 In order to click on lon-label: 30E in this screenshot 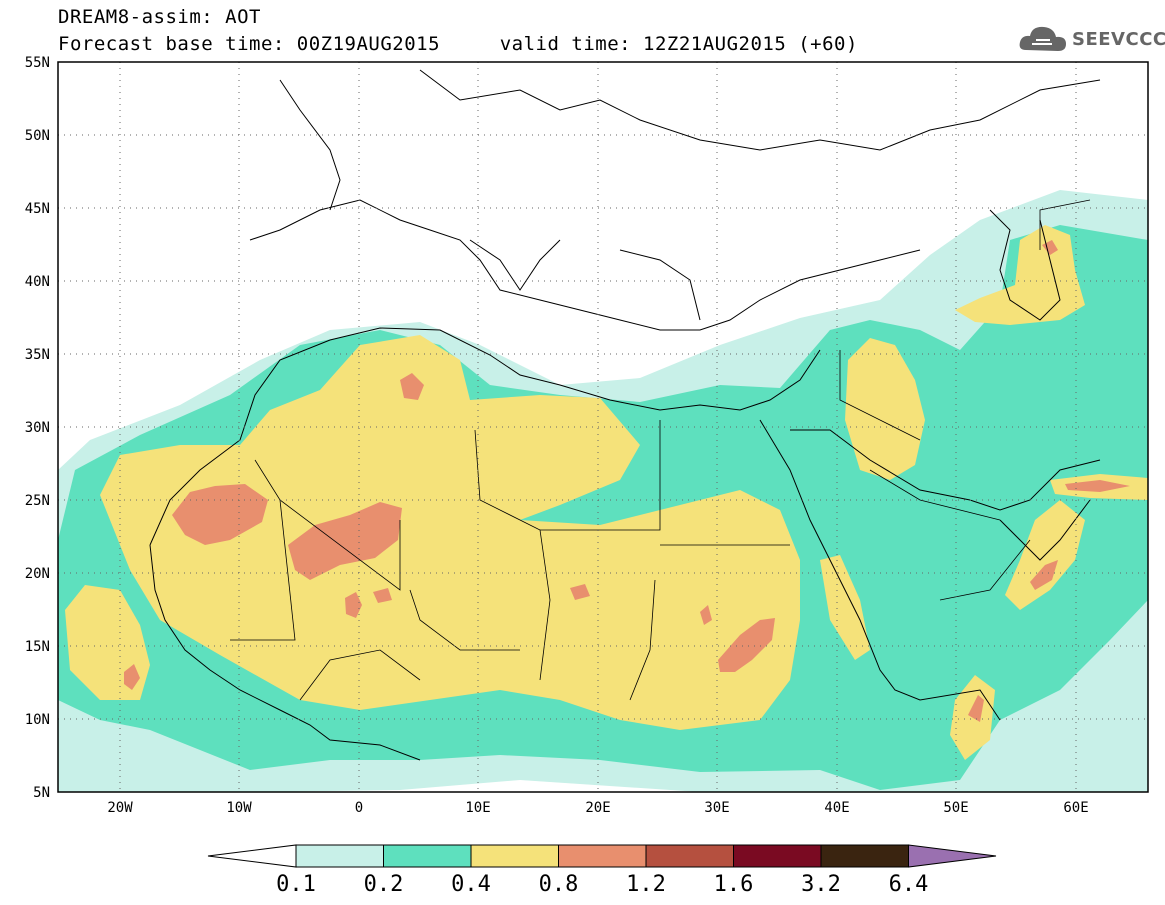, I will do `click(716, 808)`.